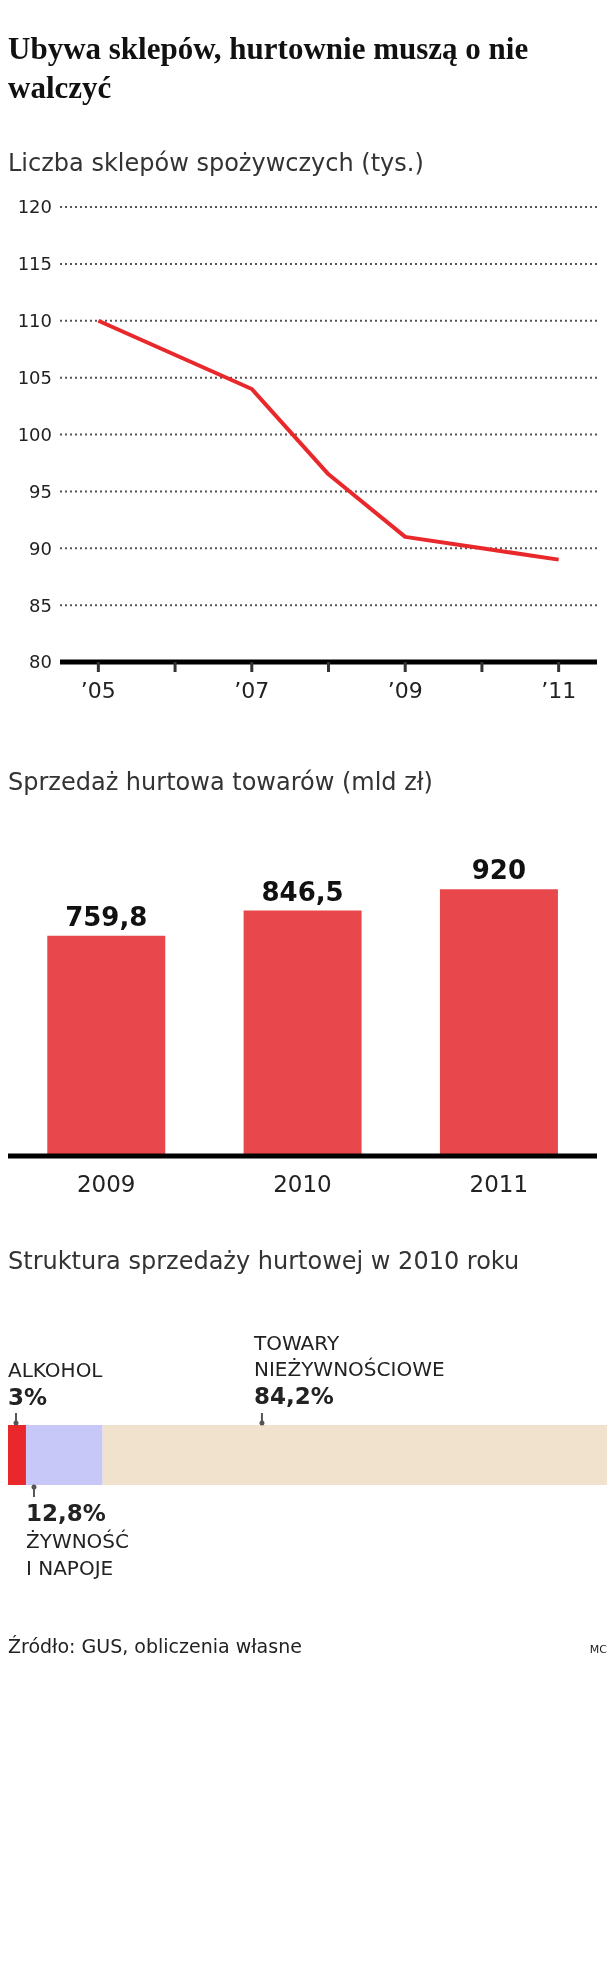 The height and width of the screenshot is (1984, 615). What do you see at coordinates (34, 377) in the screenshot?
I see `y-tick-label: 105` at bounding box center [34, 377].